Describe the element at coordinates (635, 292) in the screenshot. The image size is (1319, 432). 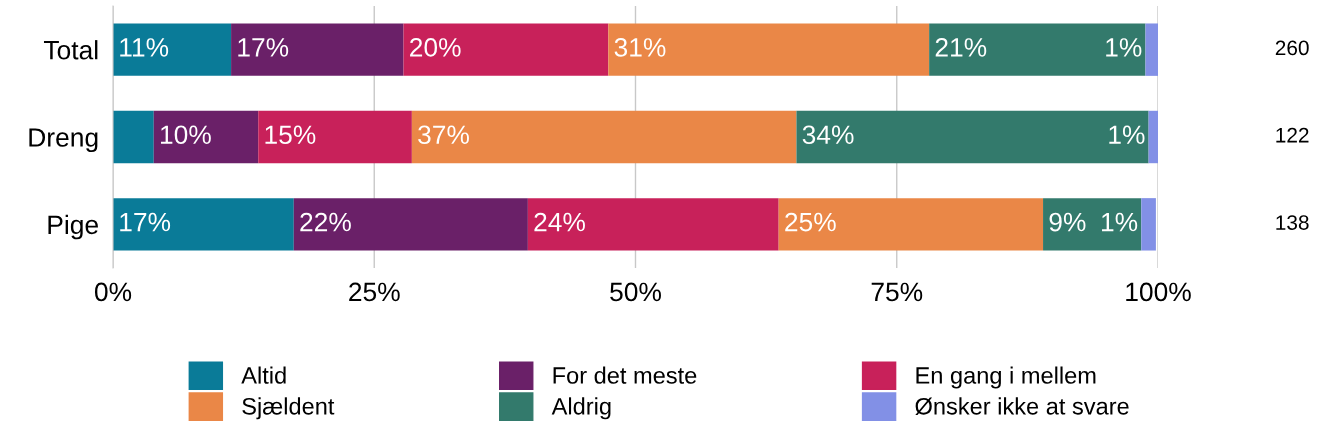
I see `x-tick-label: 50%` at that location.